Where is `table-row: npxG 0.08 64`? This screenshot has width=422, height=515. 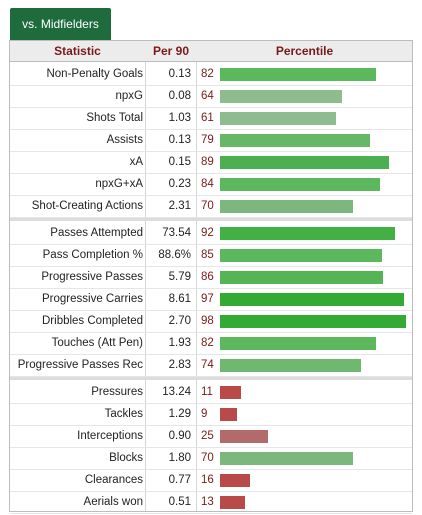 table-row: npxG 0.08 64 is located at coordinates (211, 96).